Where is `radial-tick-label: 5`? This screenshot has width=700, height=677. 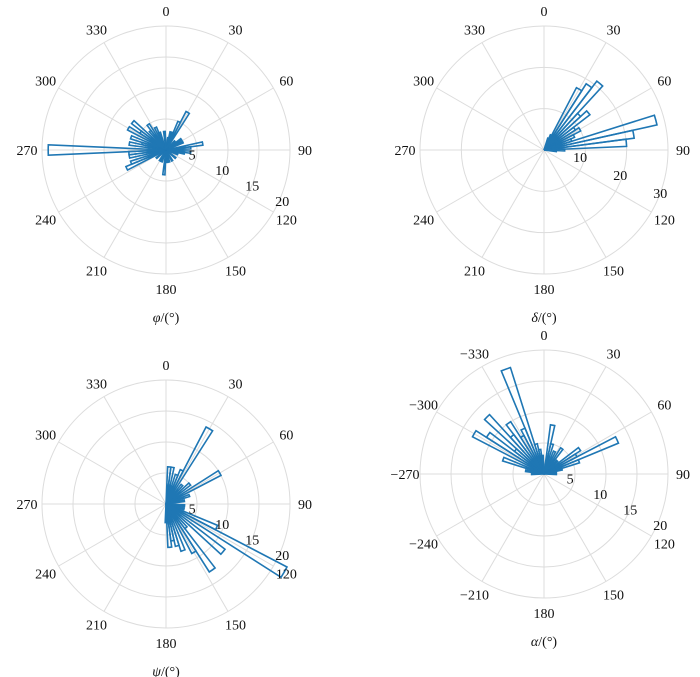
radial-tick-label: 5 is located at coordinates (570, 480).